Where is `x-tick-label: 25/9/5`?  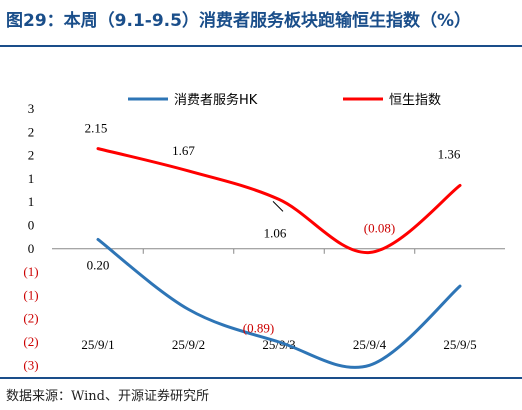 x-tick-label: 25/9/5 is located at coordinates (459, 344).